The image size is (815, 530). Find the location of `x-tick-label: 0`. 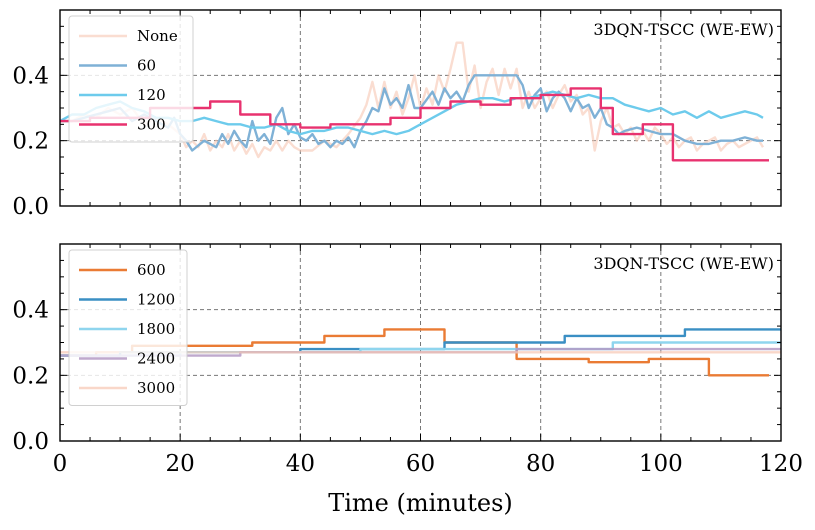

x-tick-label: 0 is located at coordinates (60, 464).